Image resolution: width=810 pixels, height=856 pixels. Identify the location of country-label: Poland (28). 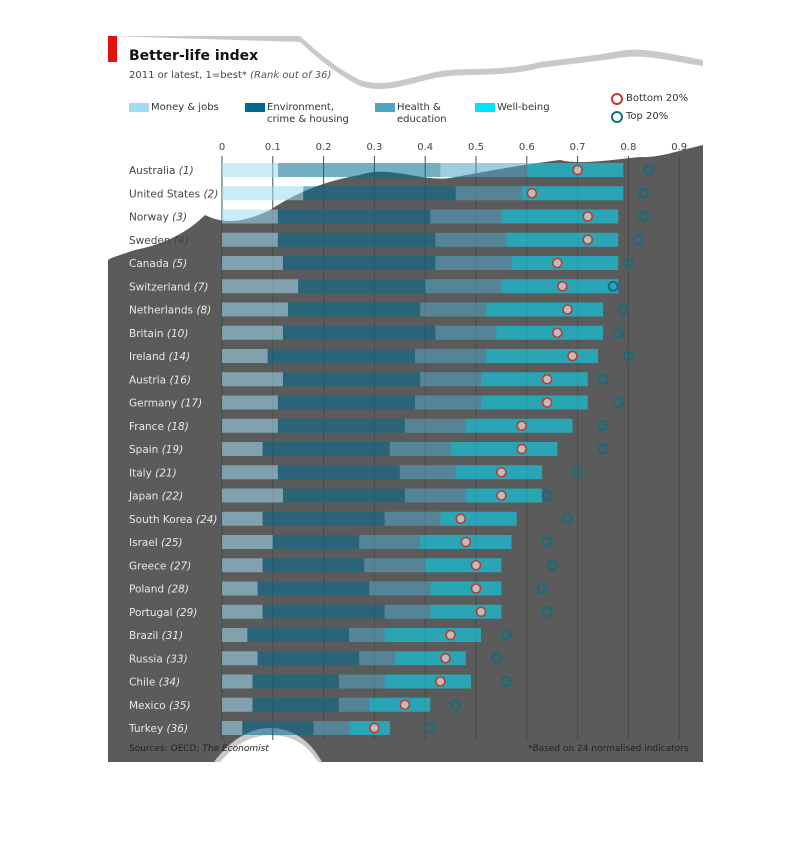
(159, 590).